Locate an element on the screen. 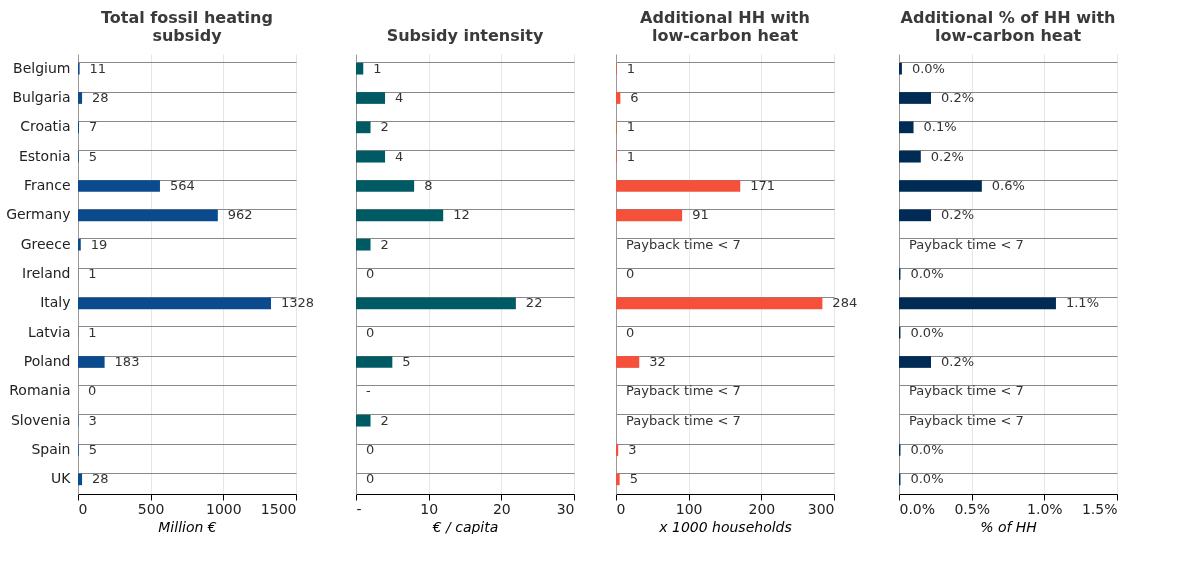  y-tick-label: Bulgaria is located at coordinates (41, 97).